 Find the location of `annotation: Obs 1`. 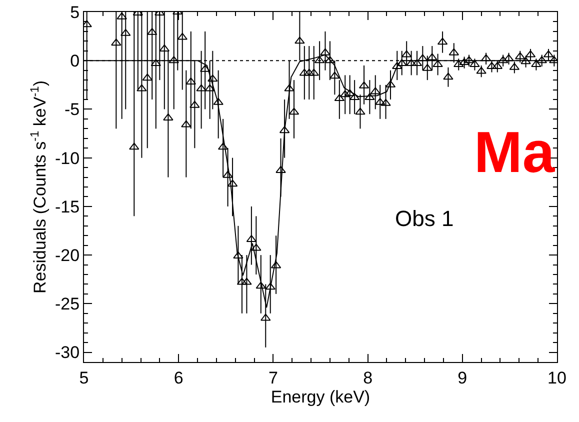

annotation: Obs 1 is located at coordinates (424, 218).